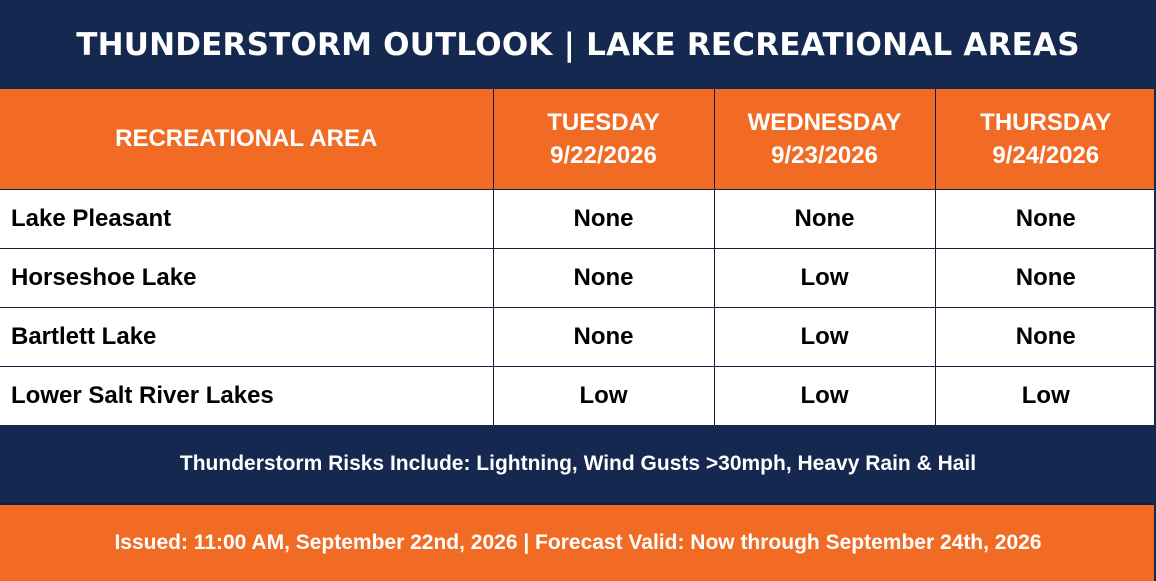 The image size is (1156, 581). I want to click on day-name: TUESDAY, so click(603, 122).